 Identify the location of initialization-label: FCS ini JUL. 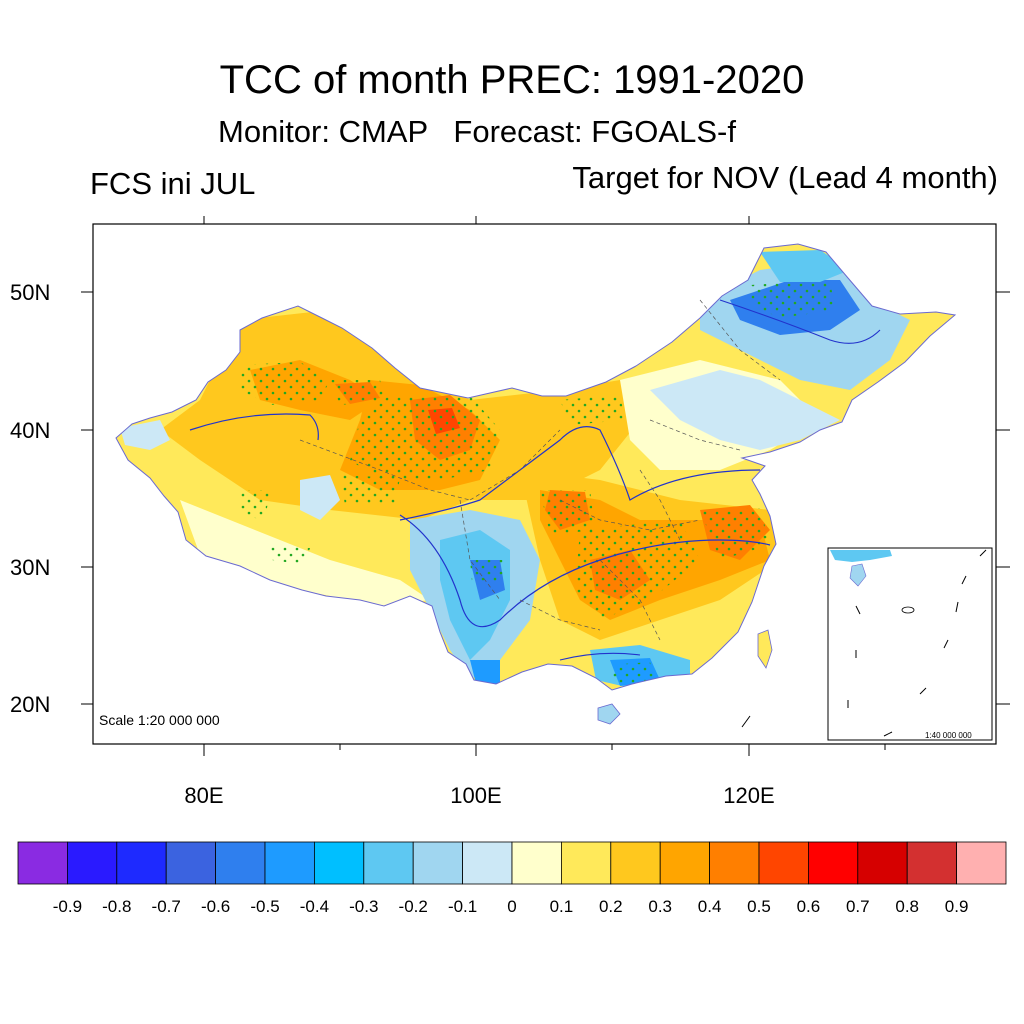
(173, 183).